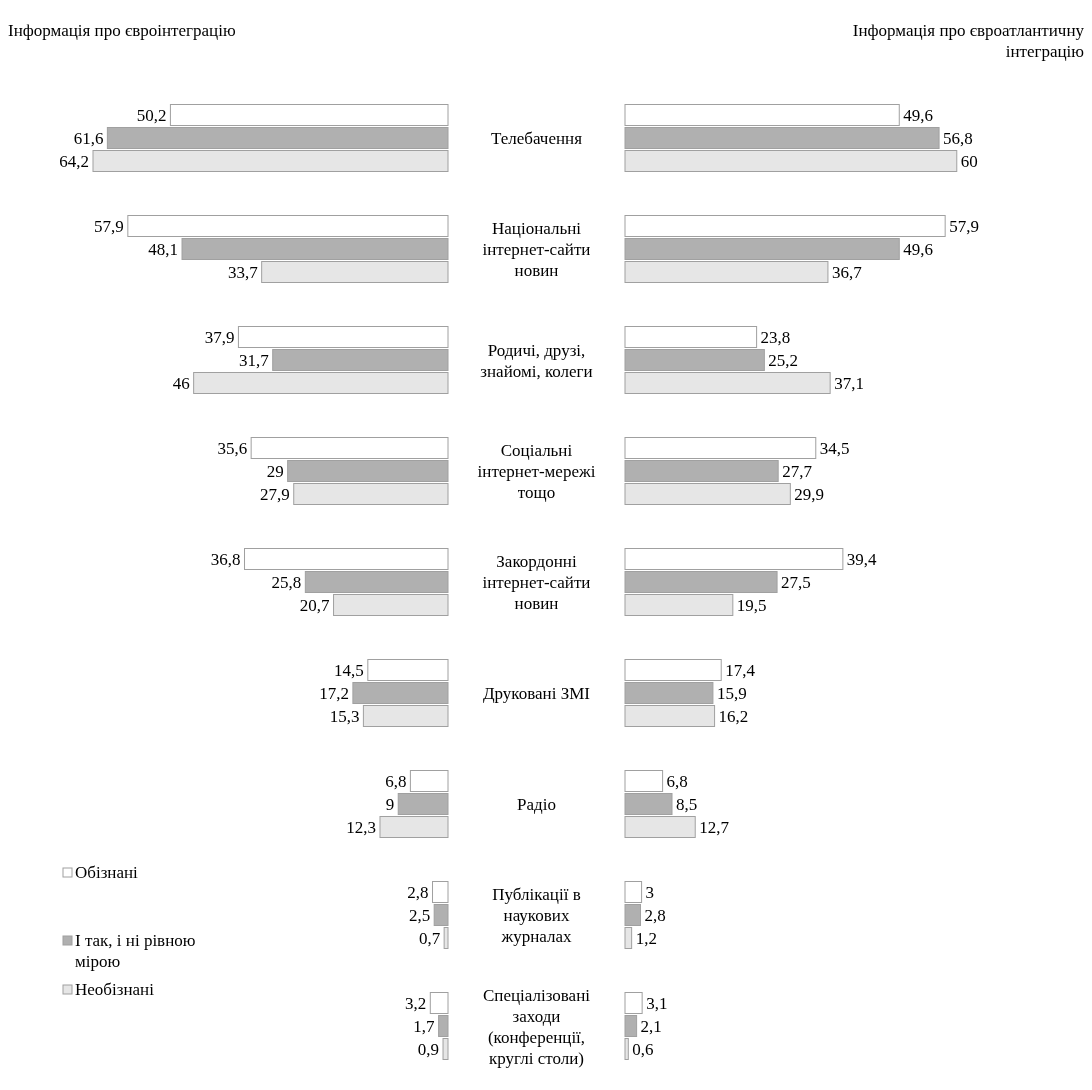 This screenshot has width=1092, height=1090. I want to click on y-tick-label: Соціальні інтернет-мережі тощо, so click(536, 471).